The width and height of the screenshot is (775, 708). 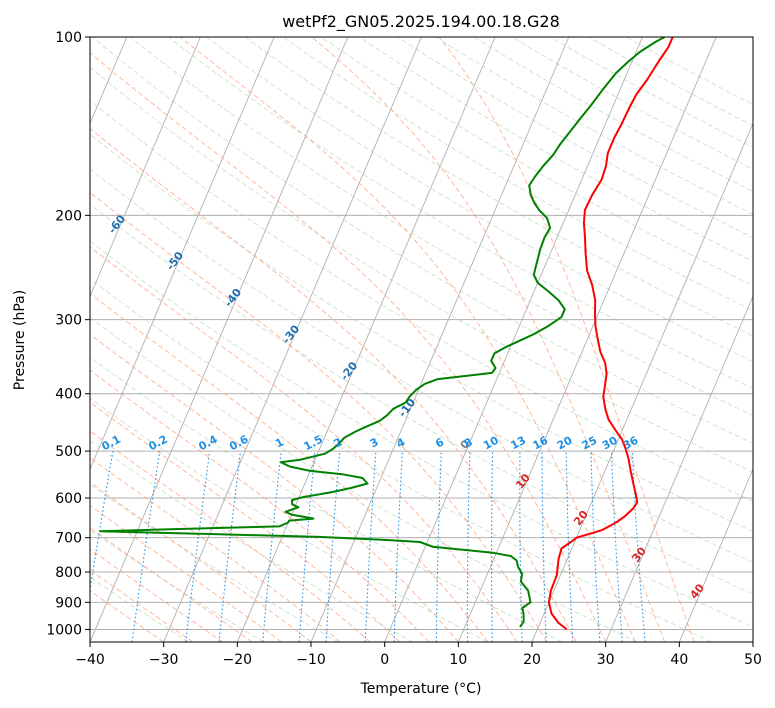 What do you see at coordinates (311, 660) in the screenshot?
I see `x-tick-label: −10` at bounding box center [311, 660].